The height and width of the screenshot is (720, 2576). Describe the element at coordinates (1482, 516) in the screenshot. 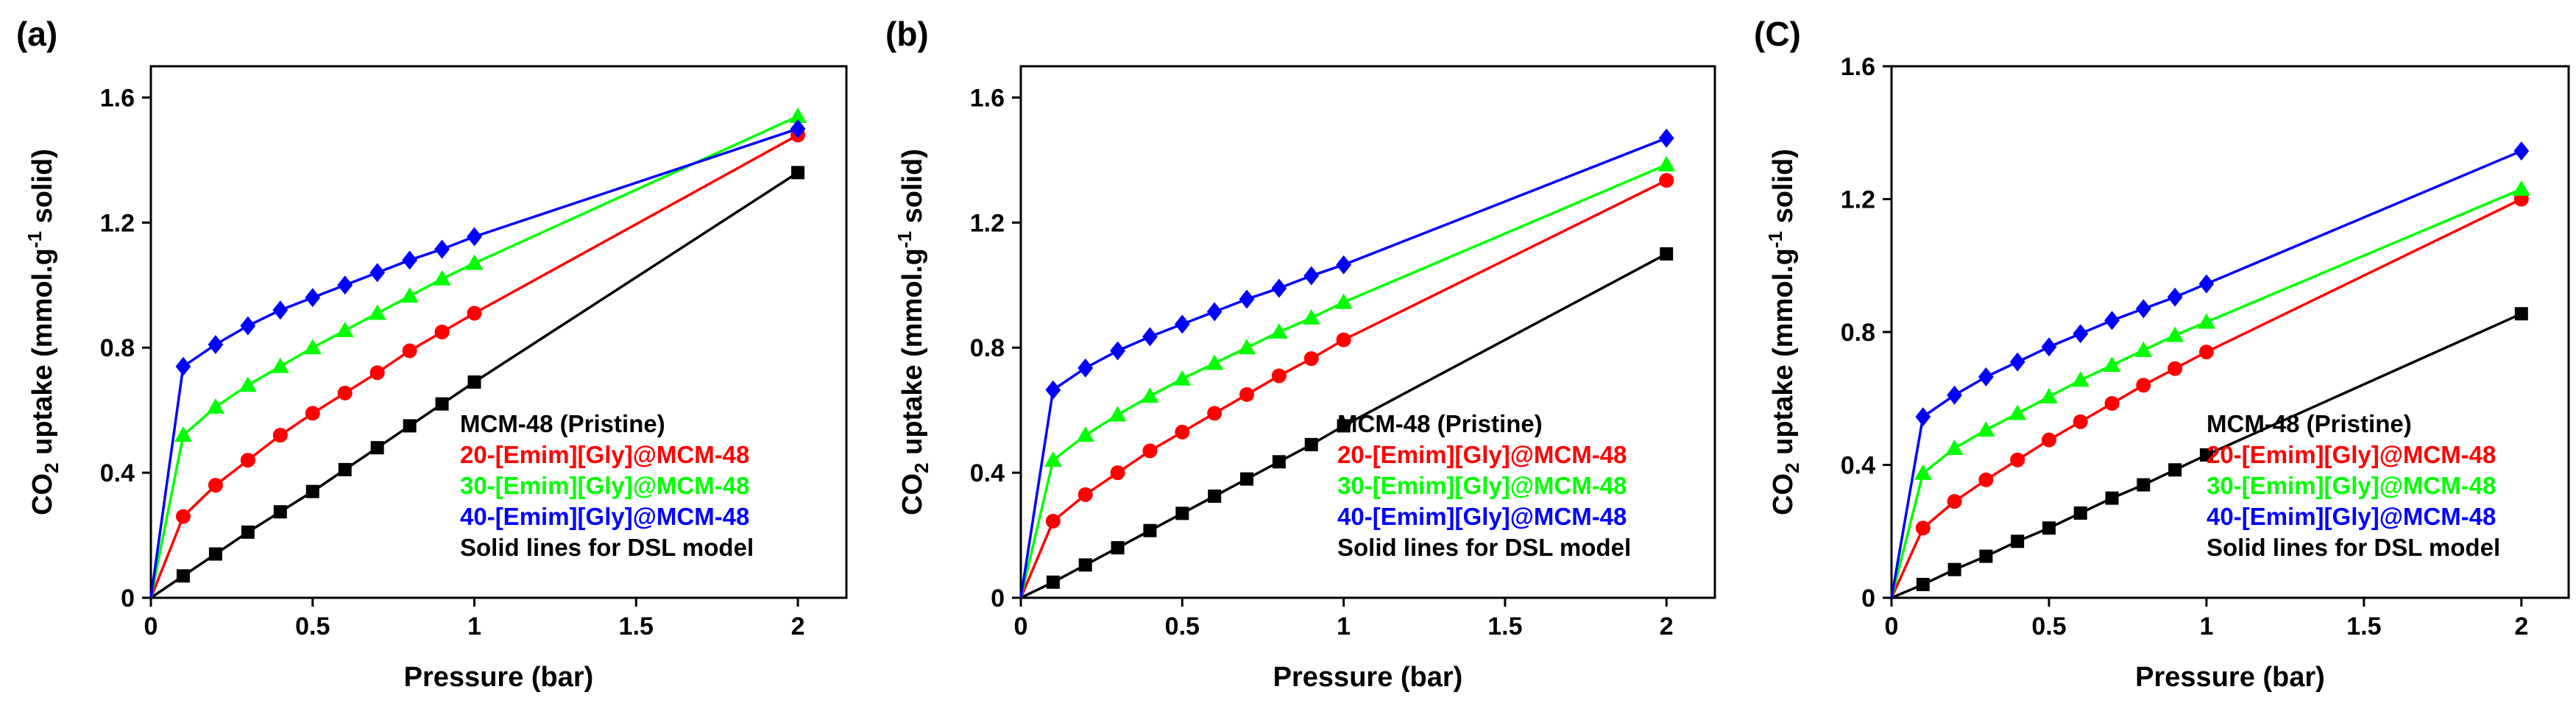

I see `legend-entry: 40-[Emim][Gly]@MCM-48` at that location.